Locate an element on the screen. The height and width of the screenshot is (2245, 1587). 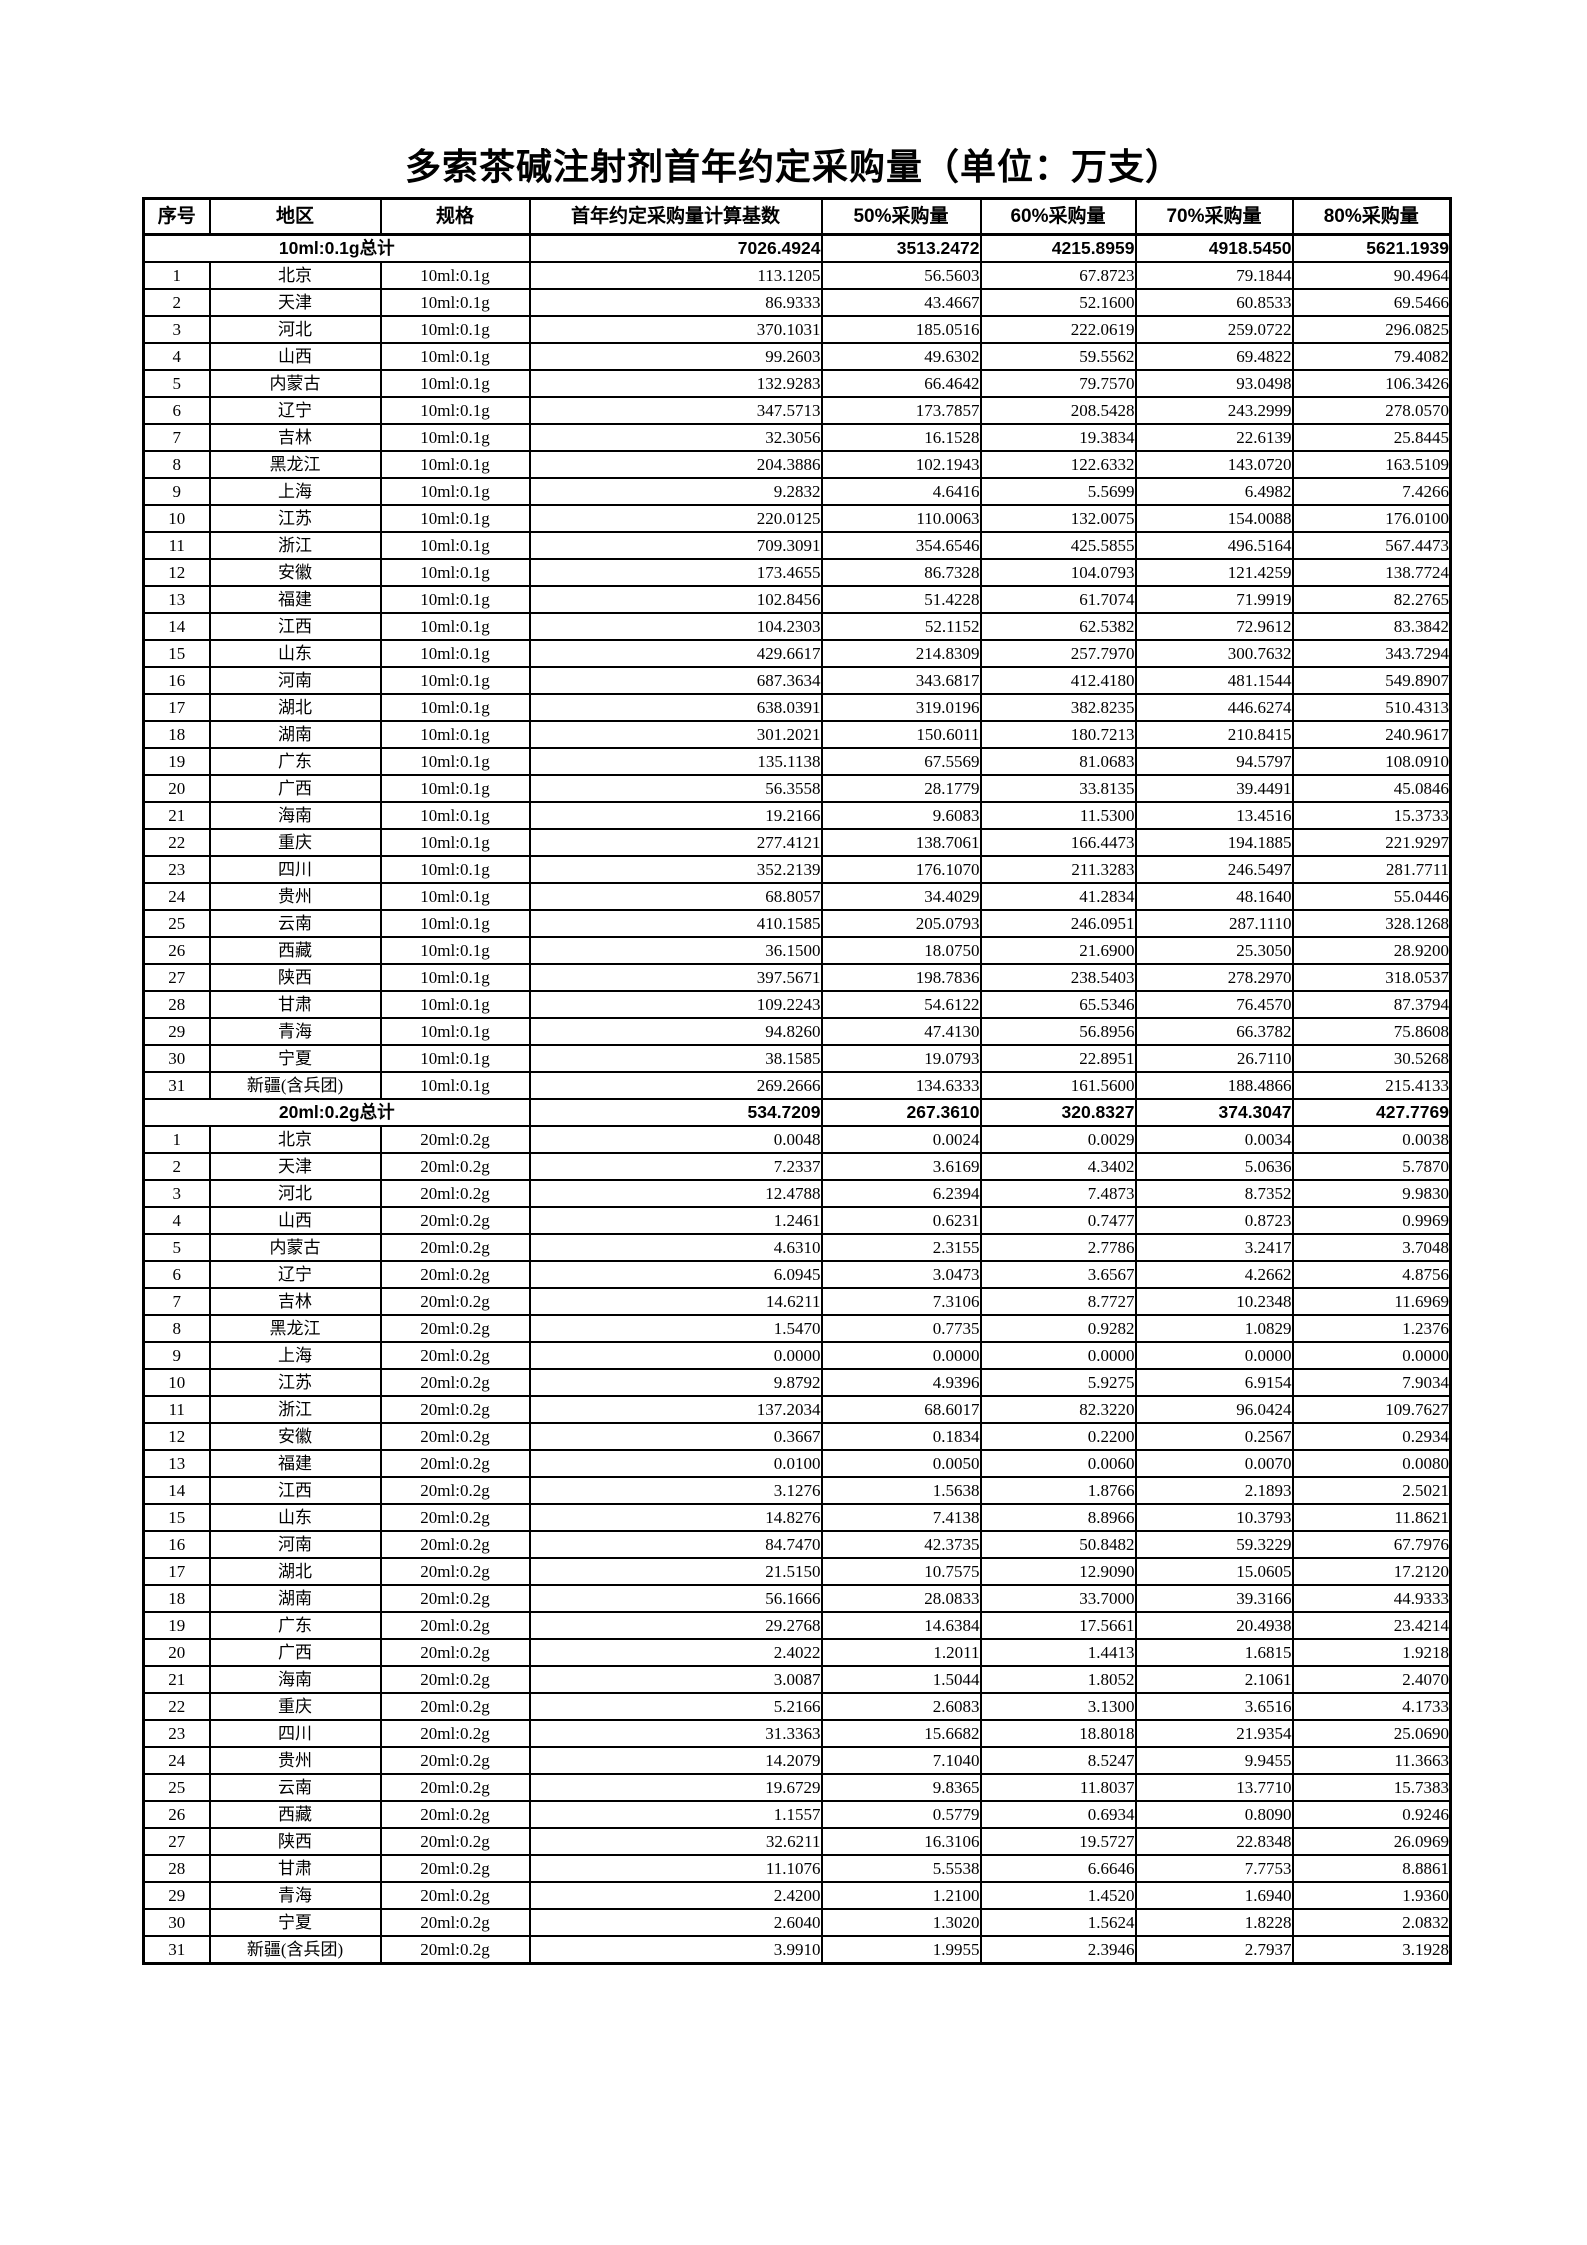
column-header-0: 序号 is located at coordinates (176, 216).